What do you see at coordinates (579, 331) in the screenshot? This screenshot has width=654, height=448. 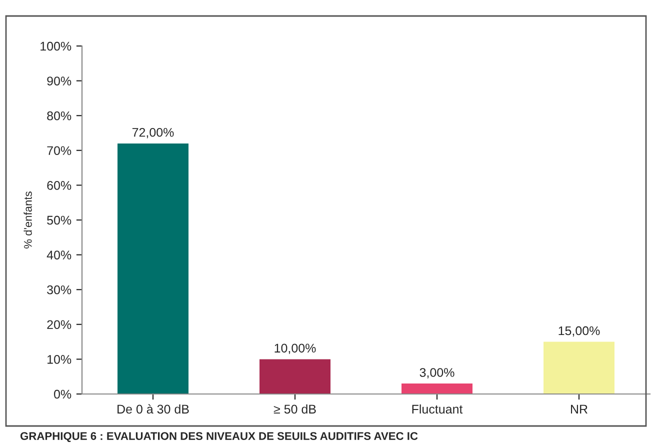 I see `data-label: 15,00%` at bounding box center [579, 331].